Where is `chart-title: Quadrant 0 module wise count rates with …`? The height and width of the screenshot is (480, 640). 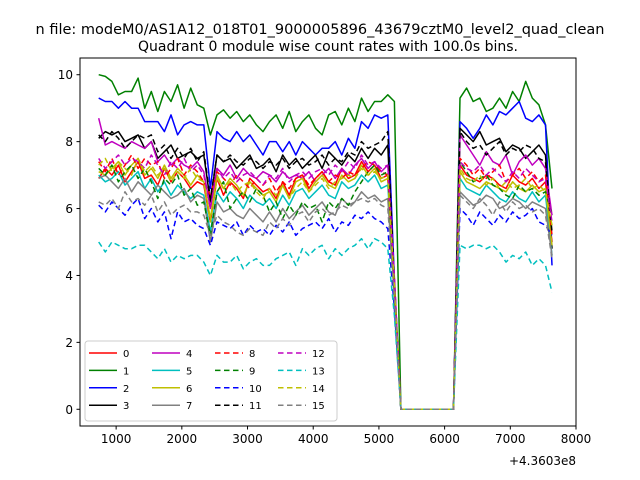 chart-title: Quadrant 0 module wise count rates with … is located at coordinates (328, 47).